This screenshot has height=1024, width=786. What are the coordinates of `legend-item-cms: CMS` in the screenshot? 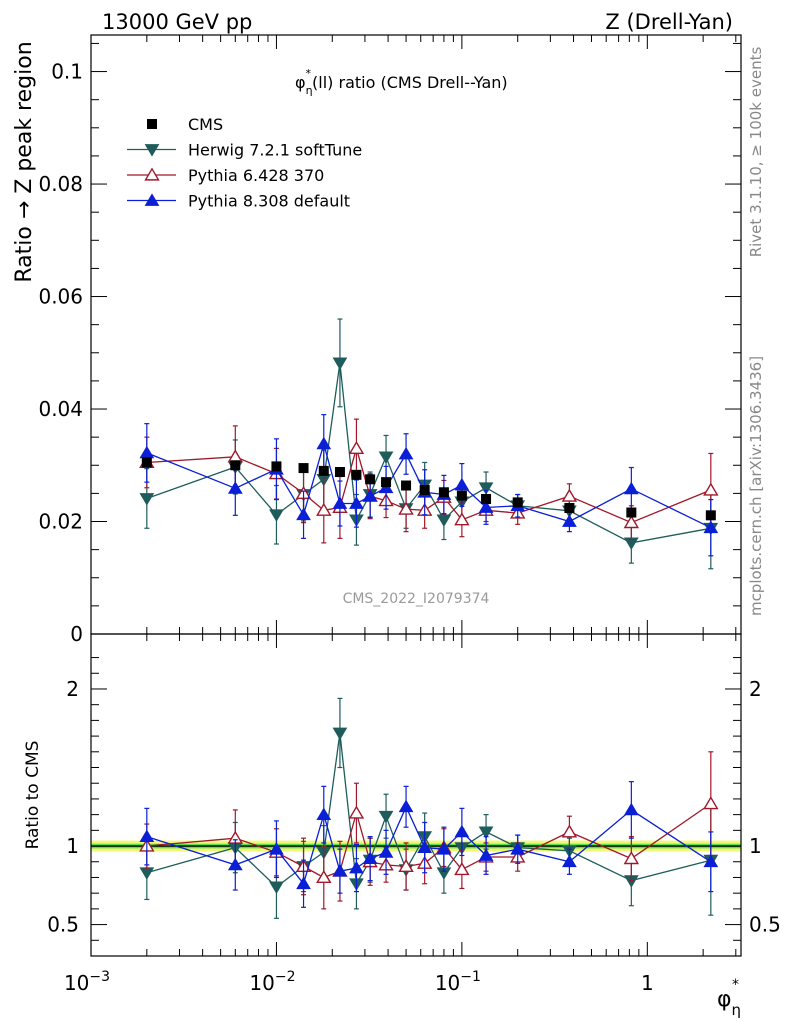 It's located at (185, 124).